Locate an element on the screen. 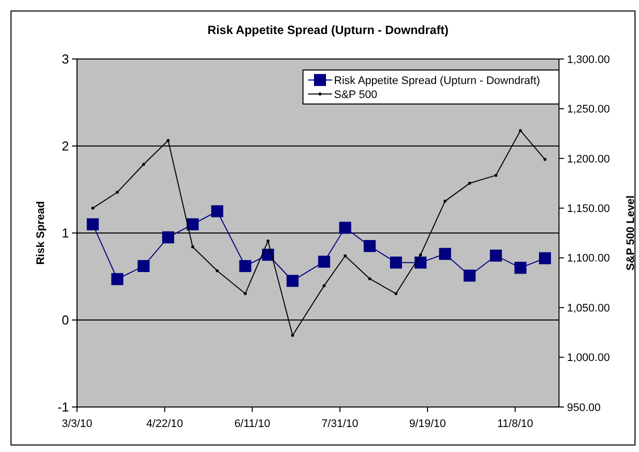 This screenshot has width=639, height=452. y2-tick-label: 1,050.00 is located at coordinates (588, 308).